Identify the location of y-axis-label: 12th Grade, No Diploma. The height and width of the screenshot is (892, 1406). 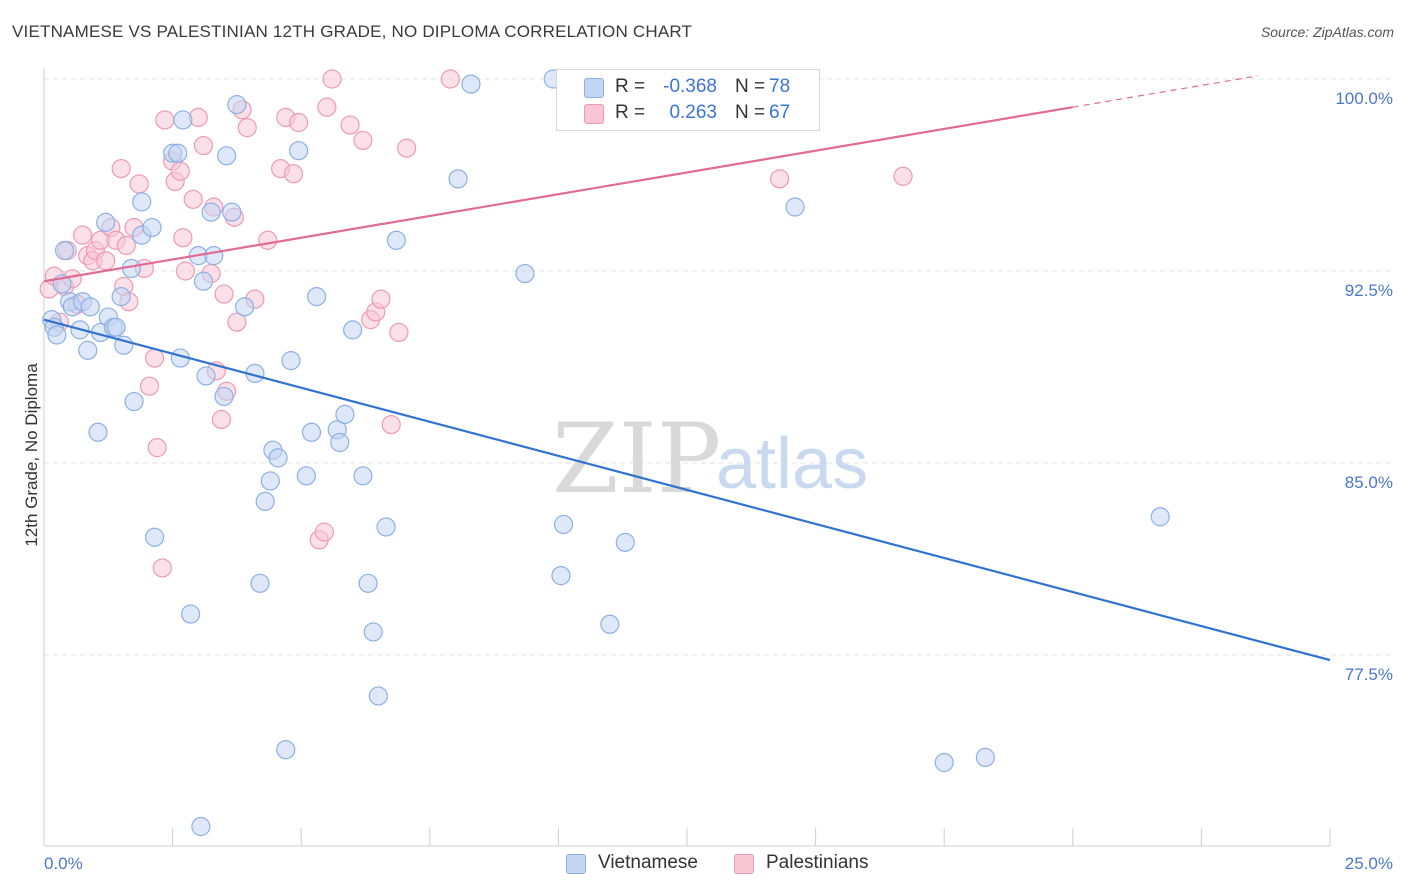
(31, 455).